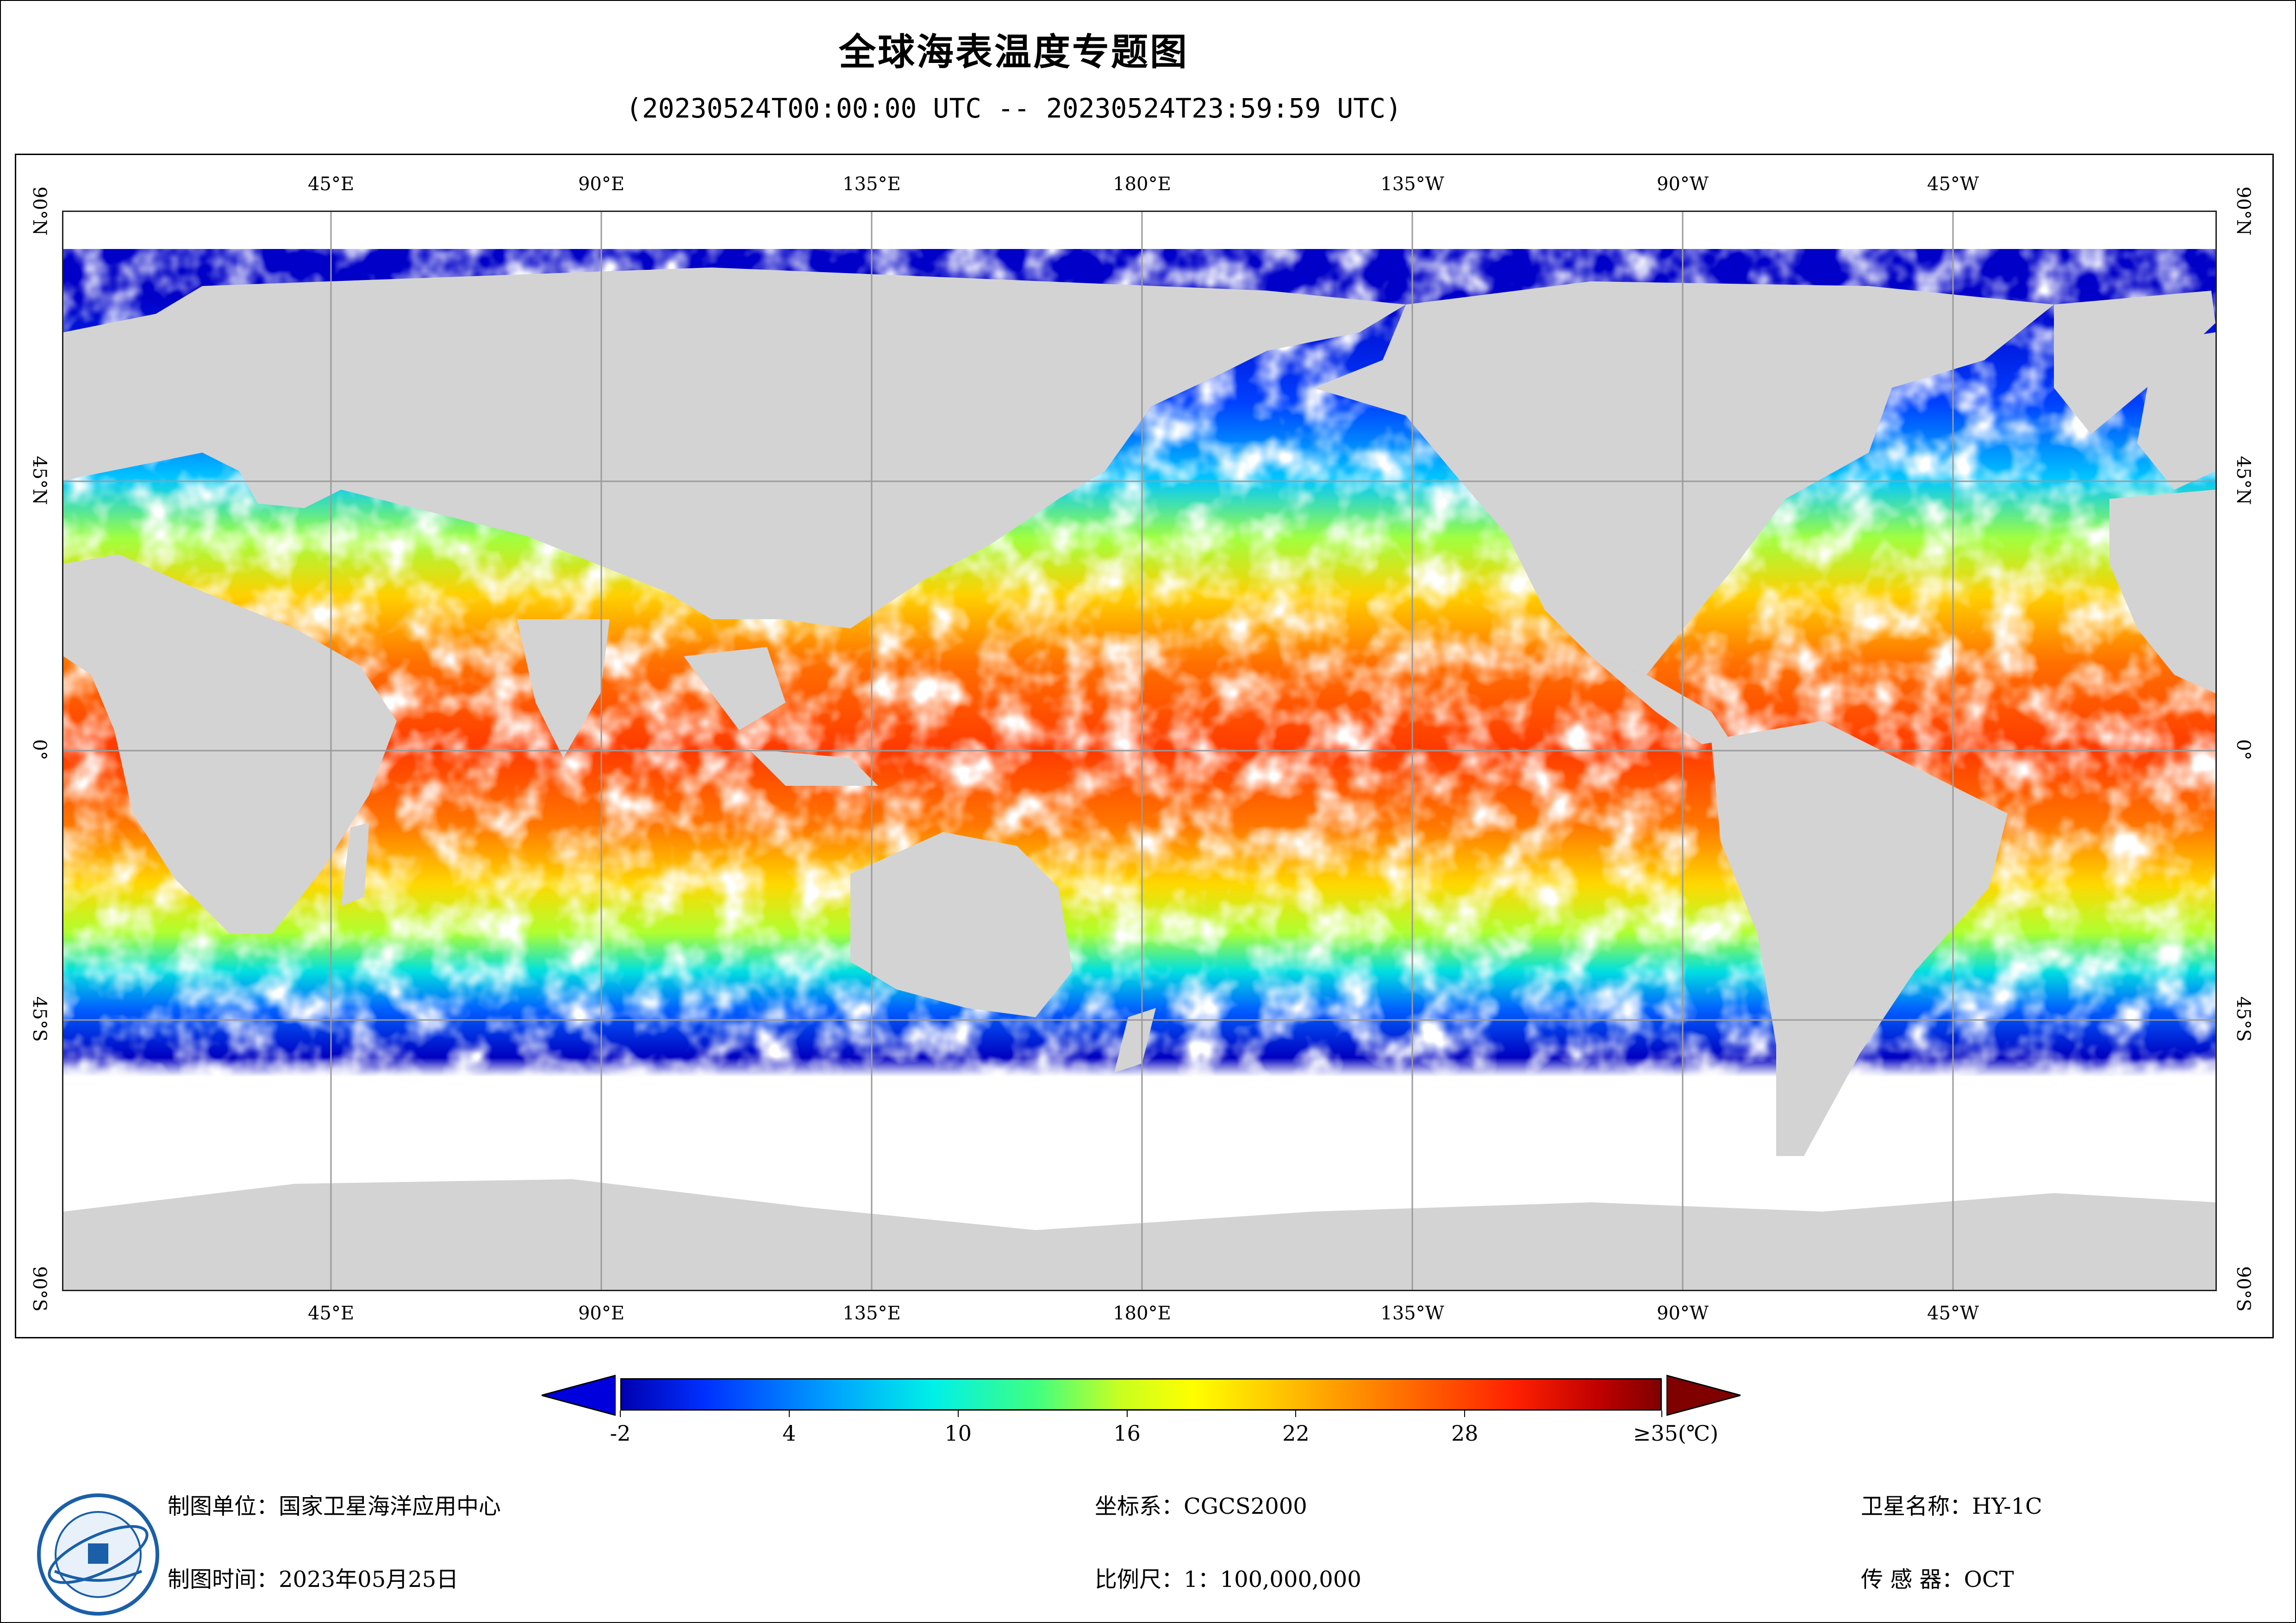  Describe the element at coordinates (1703, 1395) in the screenshot. I see `colorbar-high-arrow` at that location.